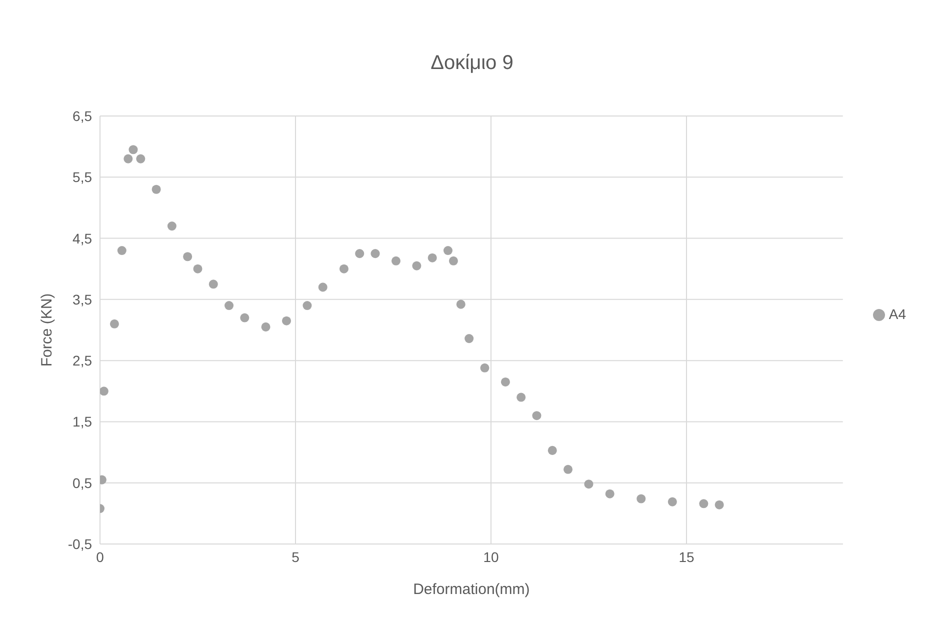 The image size is (944, 628). I want to click on y-axis-title: Force (KN), so click(47, 330).